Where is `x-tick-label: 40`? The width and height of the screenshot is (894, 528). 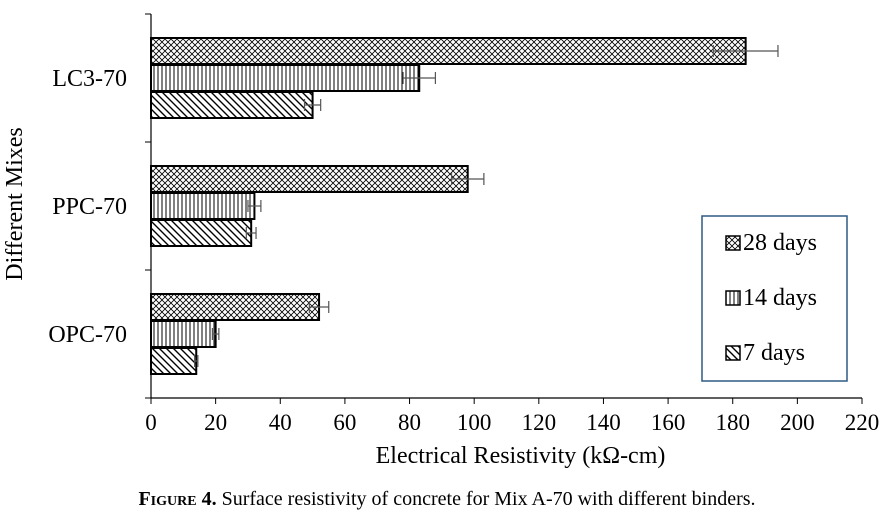 x-tick-label: 40 is located at coordinates (280, 422).